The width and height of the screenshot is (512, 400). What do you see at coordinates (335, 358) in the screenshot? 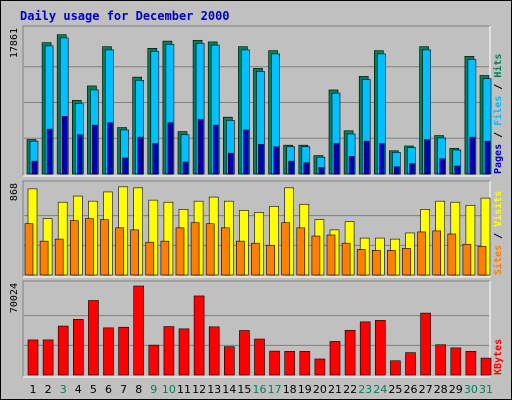
I see `kbytes-bar: KBytes 21: 26400` at bounding box center [335, 358].